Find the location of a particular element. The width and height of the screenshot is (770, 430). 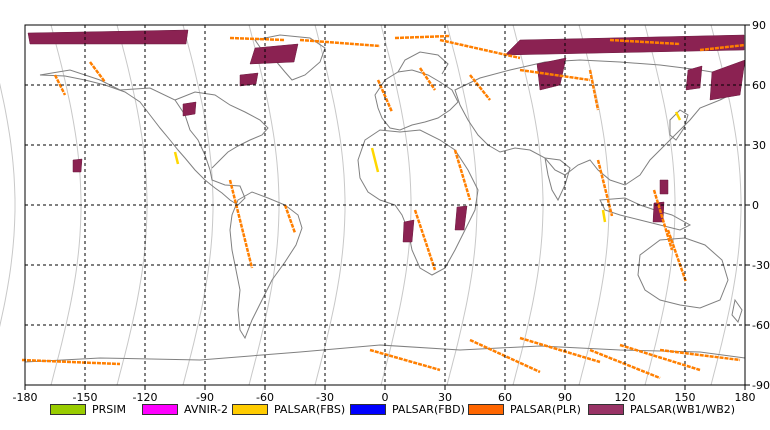

lon-tick-label: 30 is located at coordinates (445, 397).